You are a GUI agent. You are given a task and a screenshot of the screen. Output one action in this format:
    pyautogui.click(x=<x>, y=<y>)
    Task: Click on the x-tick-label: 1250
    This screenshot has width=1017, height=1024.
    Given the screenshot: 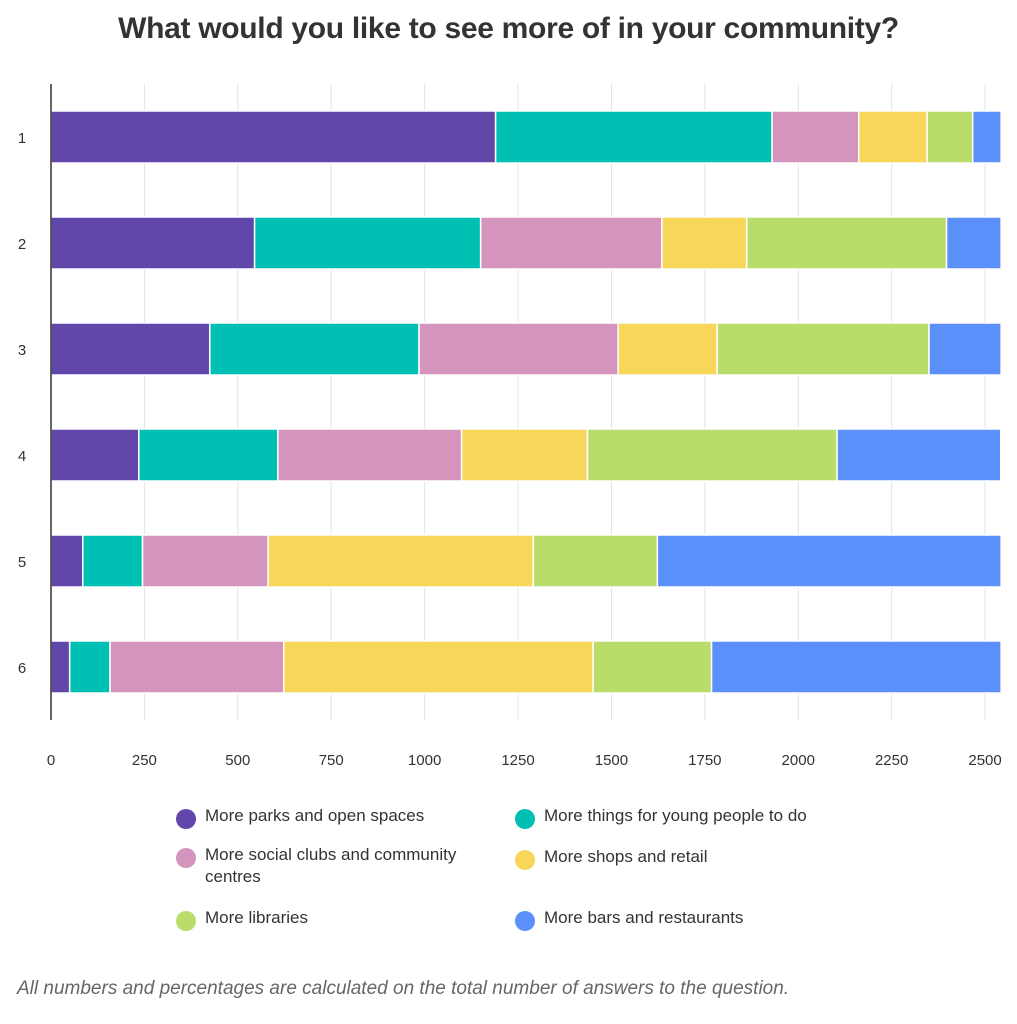 What is the action you would take?
    pyautogui.click(x=517, y=760)
    